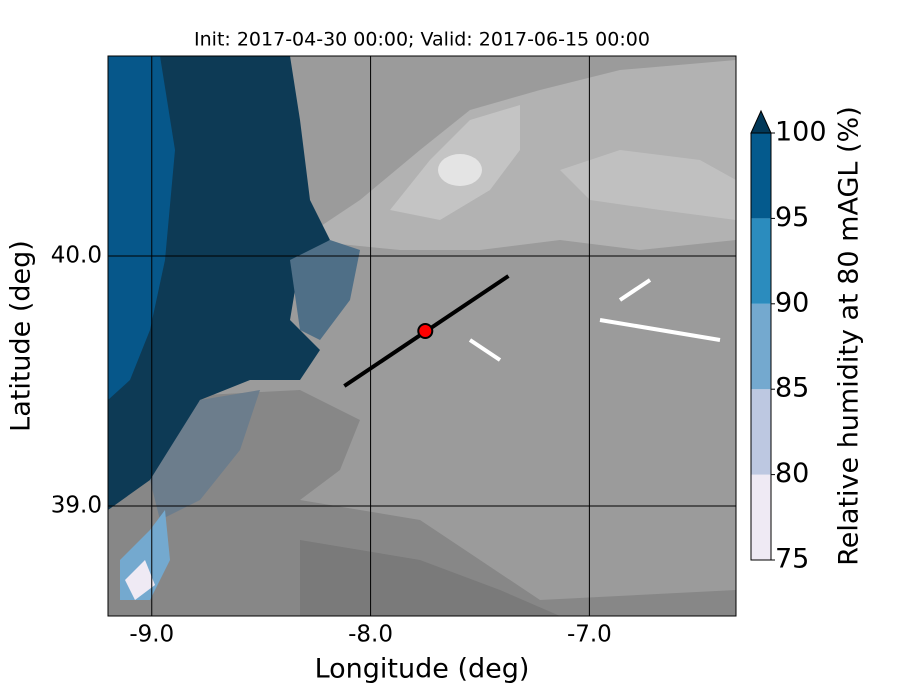 The height and width of the screenshot is (700, 900). What do you see at coordinates (792, 559) in the screenshot?
I see `colorbar-tick-label: 75` at bounding box center [792, 559].